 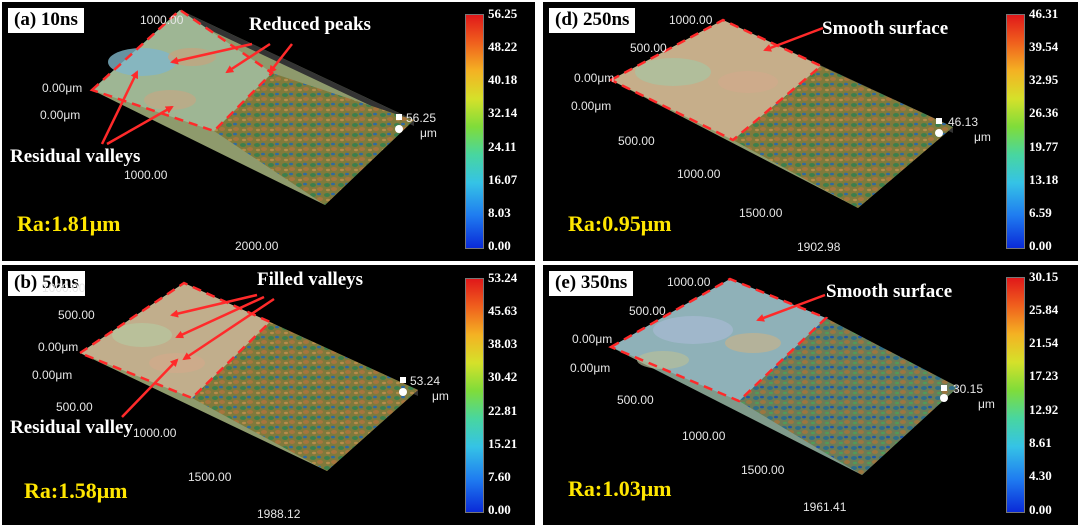 What do you see at coordinates (1044, 409) in the screenshot?
I see `scale-tick-e: 12.92` at bounding box center [1044, 409].